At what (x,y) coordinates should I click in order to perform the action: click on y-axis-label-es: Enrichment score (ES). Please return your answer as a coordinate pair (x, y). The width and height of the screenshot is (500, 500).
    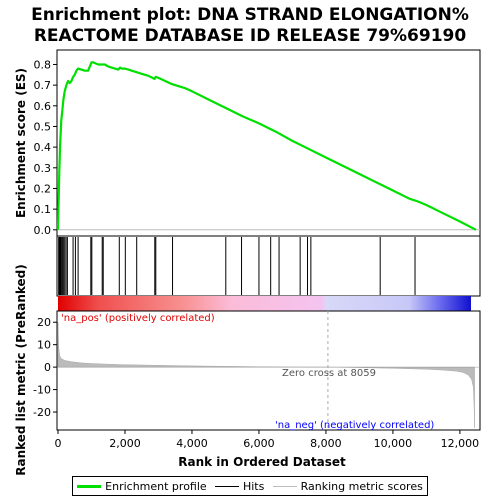
    Looking at the image, I should click on (21, 143).